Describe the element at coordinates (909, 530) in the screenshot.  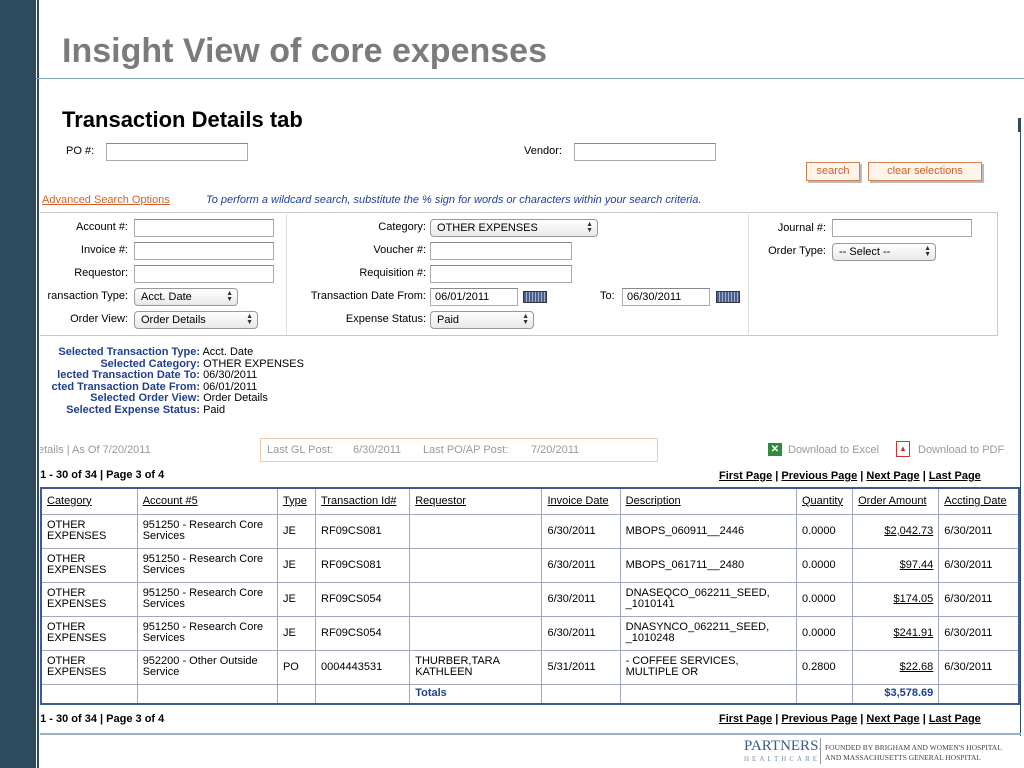
I see `order-amount-link: $2,042.73` at that location.